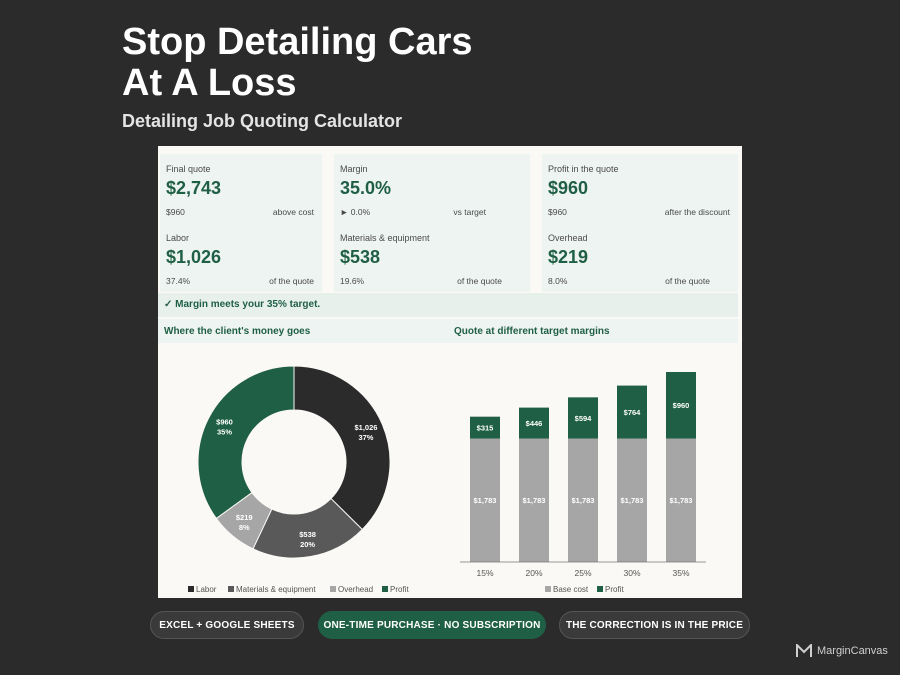 The width and height of the screenshot is (900, 675). What do you see at coordinates (631, 573) in the screenshot?
I see `x-tick-label: 30%` at bounding box center [631, 573].